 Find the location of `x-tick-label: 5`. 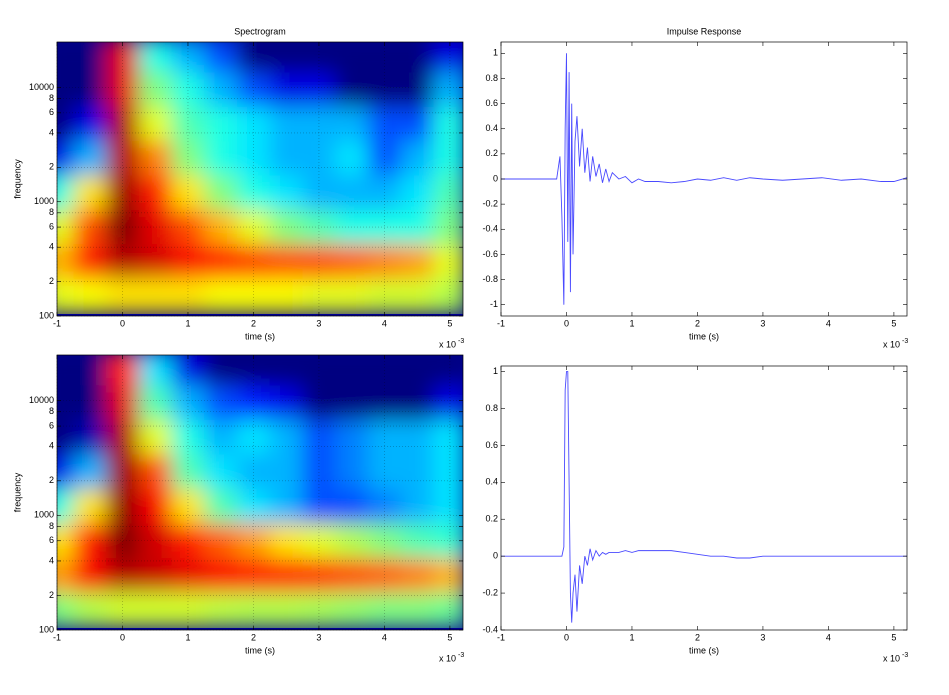

x-tick-label: 5 is located at coordinates (893, 323).